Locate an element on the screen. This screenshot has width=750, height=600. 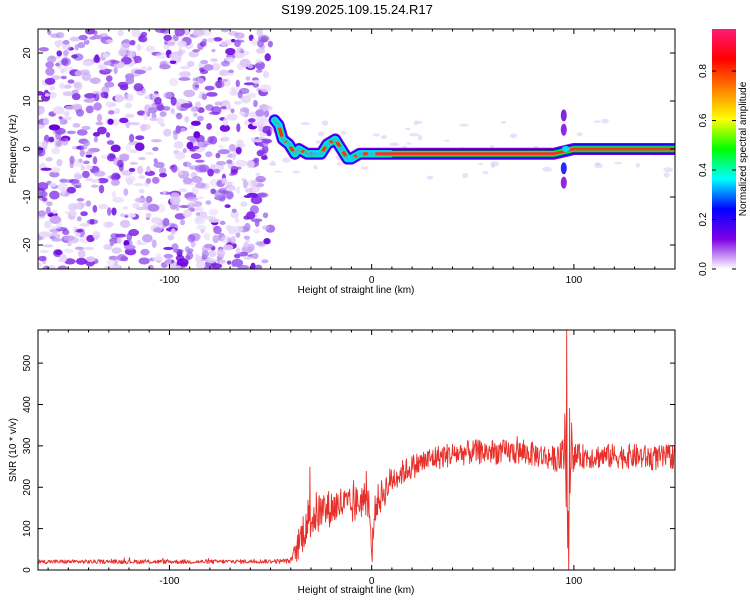
disturbance-blob is located at coordinates (563, 115).